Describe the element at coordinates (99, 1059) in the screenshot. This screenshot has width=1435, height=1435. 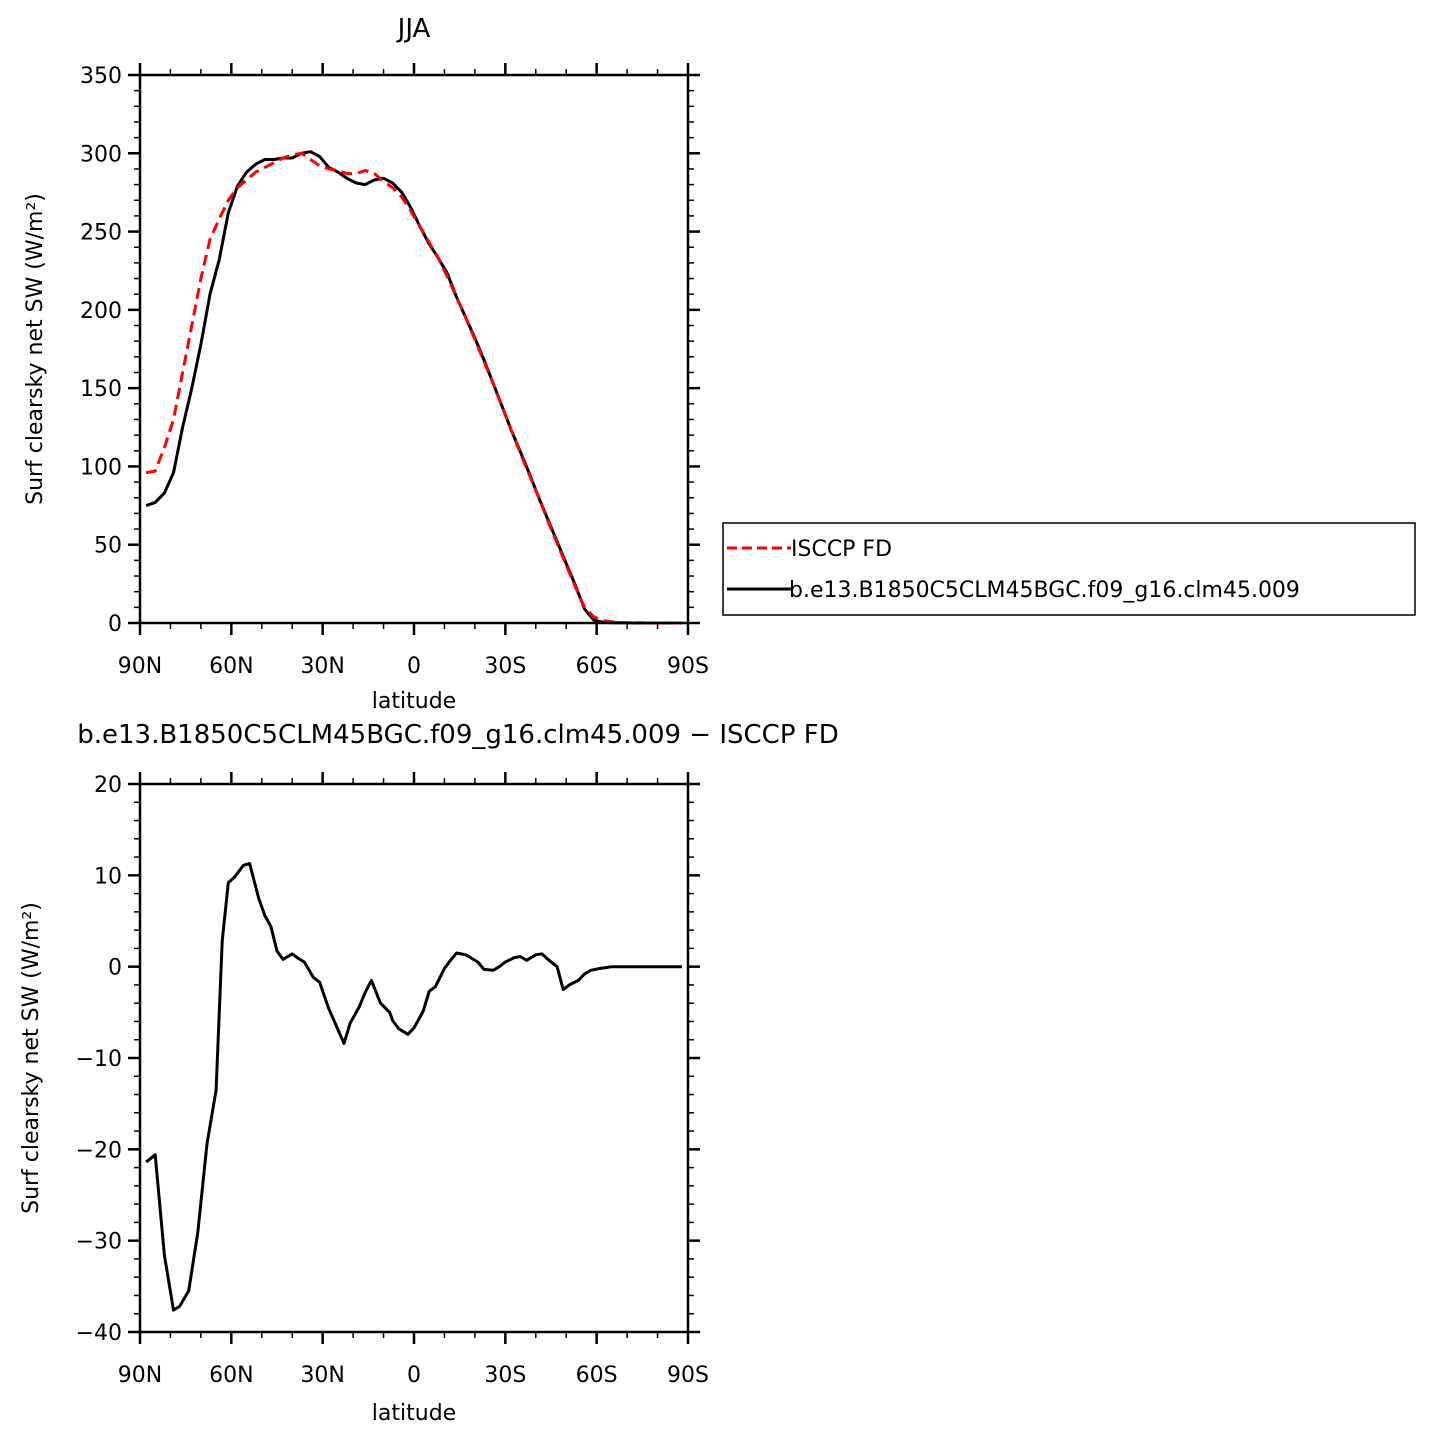
I see `bottom-y-tick-label: −10` at that location.